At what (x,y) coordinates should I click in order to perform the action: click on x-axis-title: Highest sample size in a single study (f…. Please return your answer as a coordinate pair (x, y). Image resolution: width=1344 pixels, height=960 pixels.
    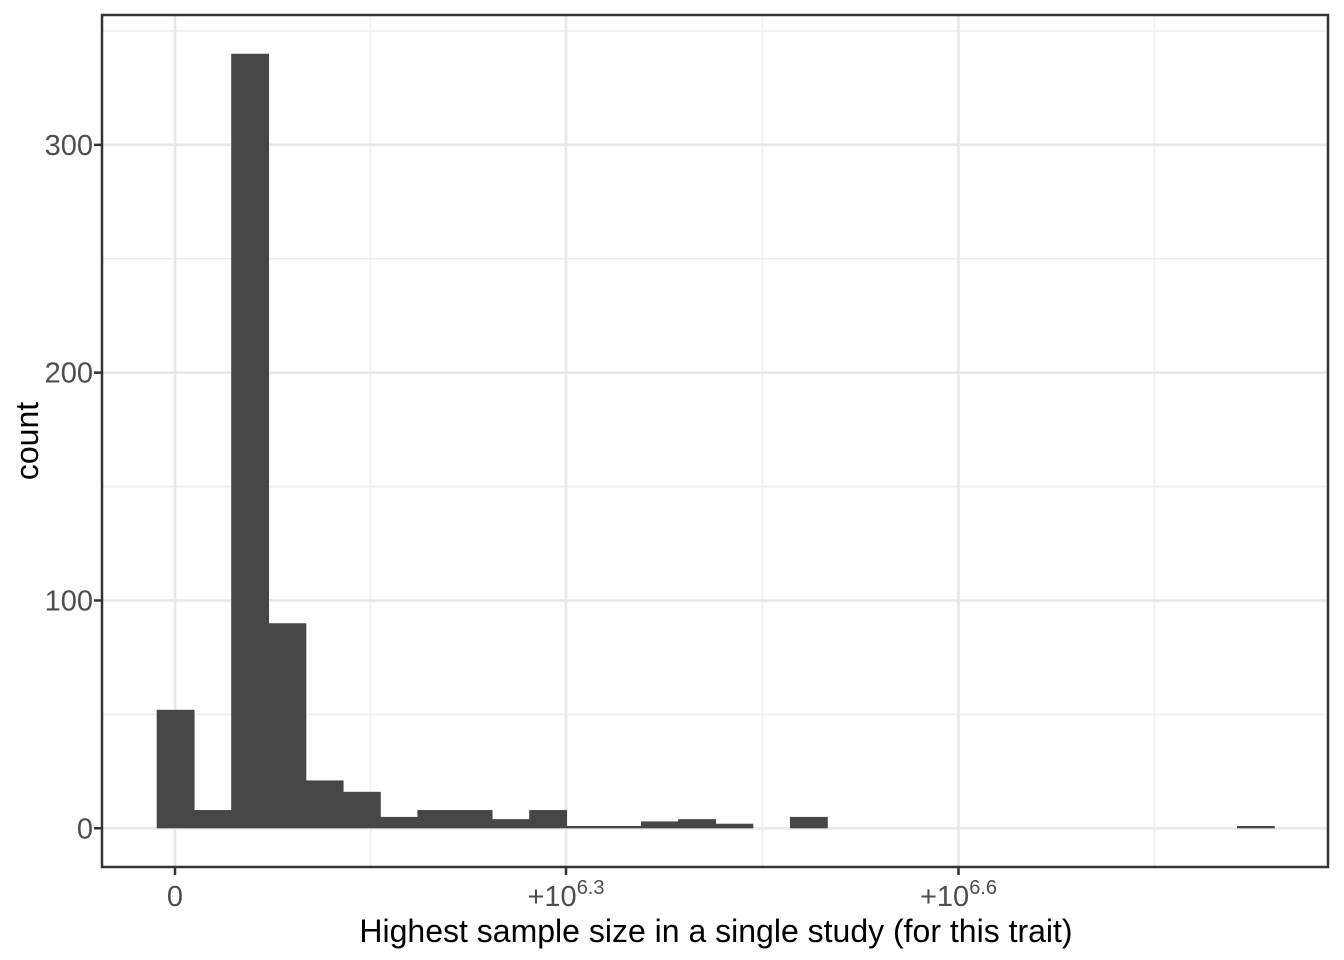
    Looking at the image, I should click on (715, 931).